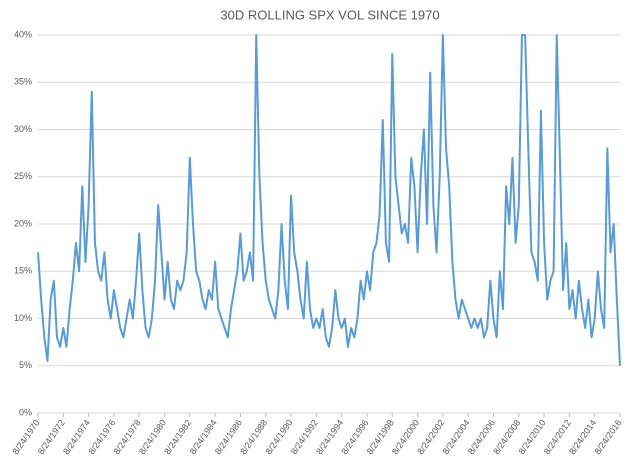 Image resolution: width=640 pixels, height=464 pixels. I want to click on y-tick-label: 15%, so click(23, 271).